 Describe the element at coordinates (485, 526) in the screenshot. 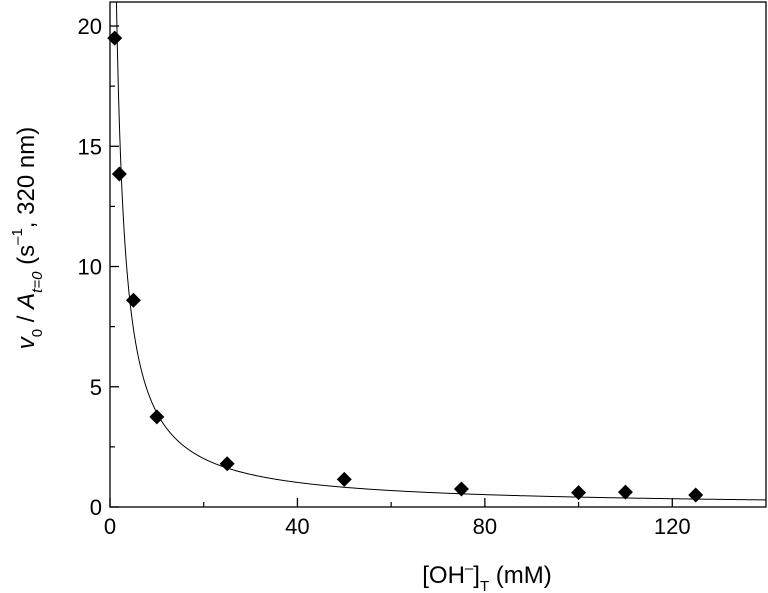

I see `x-tick-label-80: 80` at that location.